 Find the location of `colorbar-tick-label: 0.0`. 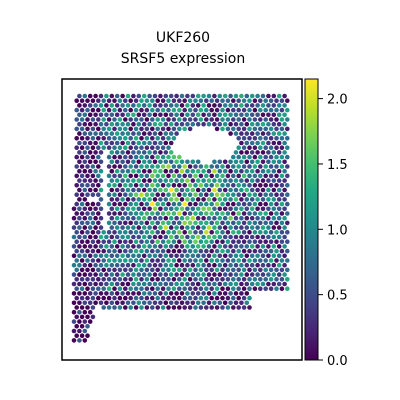

colorbar-tick-label: 0.0 is located at coordinates (337, 361).